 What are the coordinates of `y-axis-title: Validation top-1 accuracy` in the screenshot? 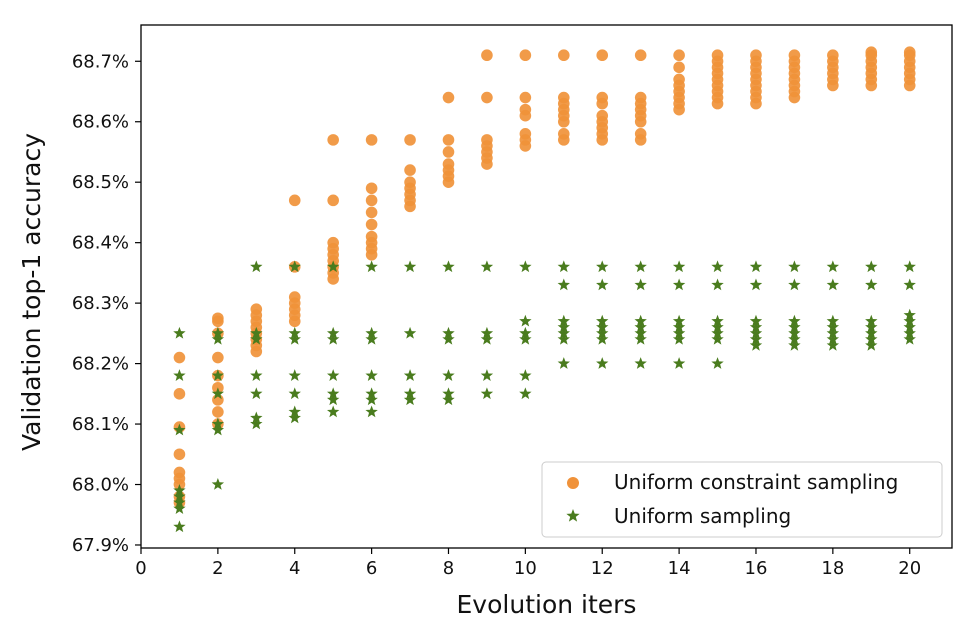 It's located at (31, 292).